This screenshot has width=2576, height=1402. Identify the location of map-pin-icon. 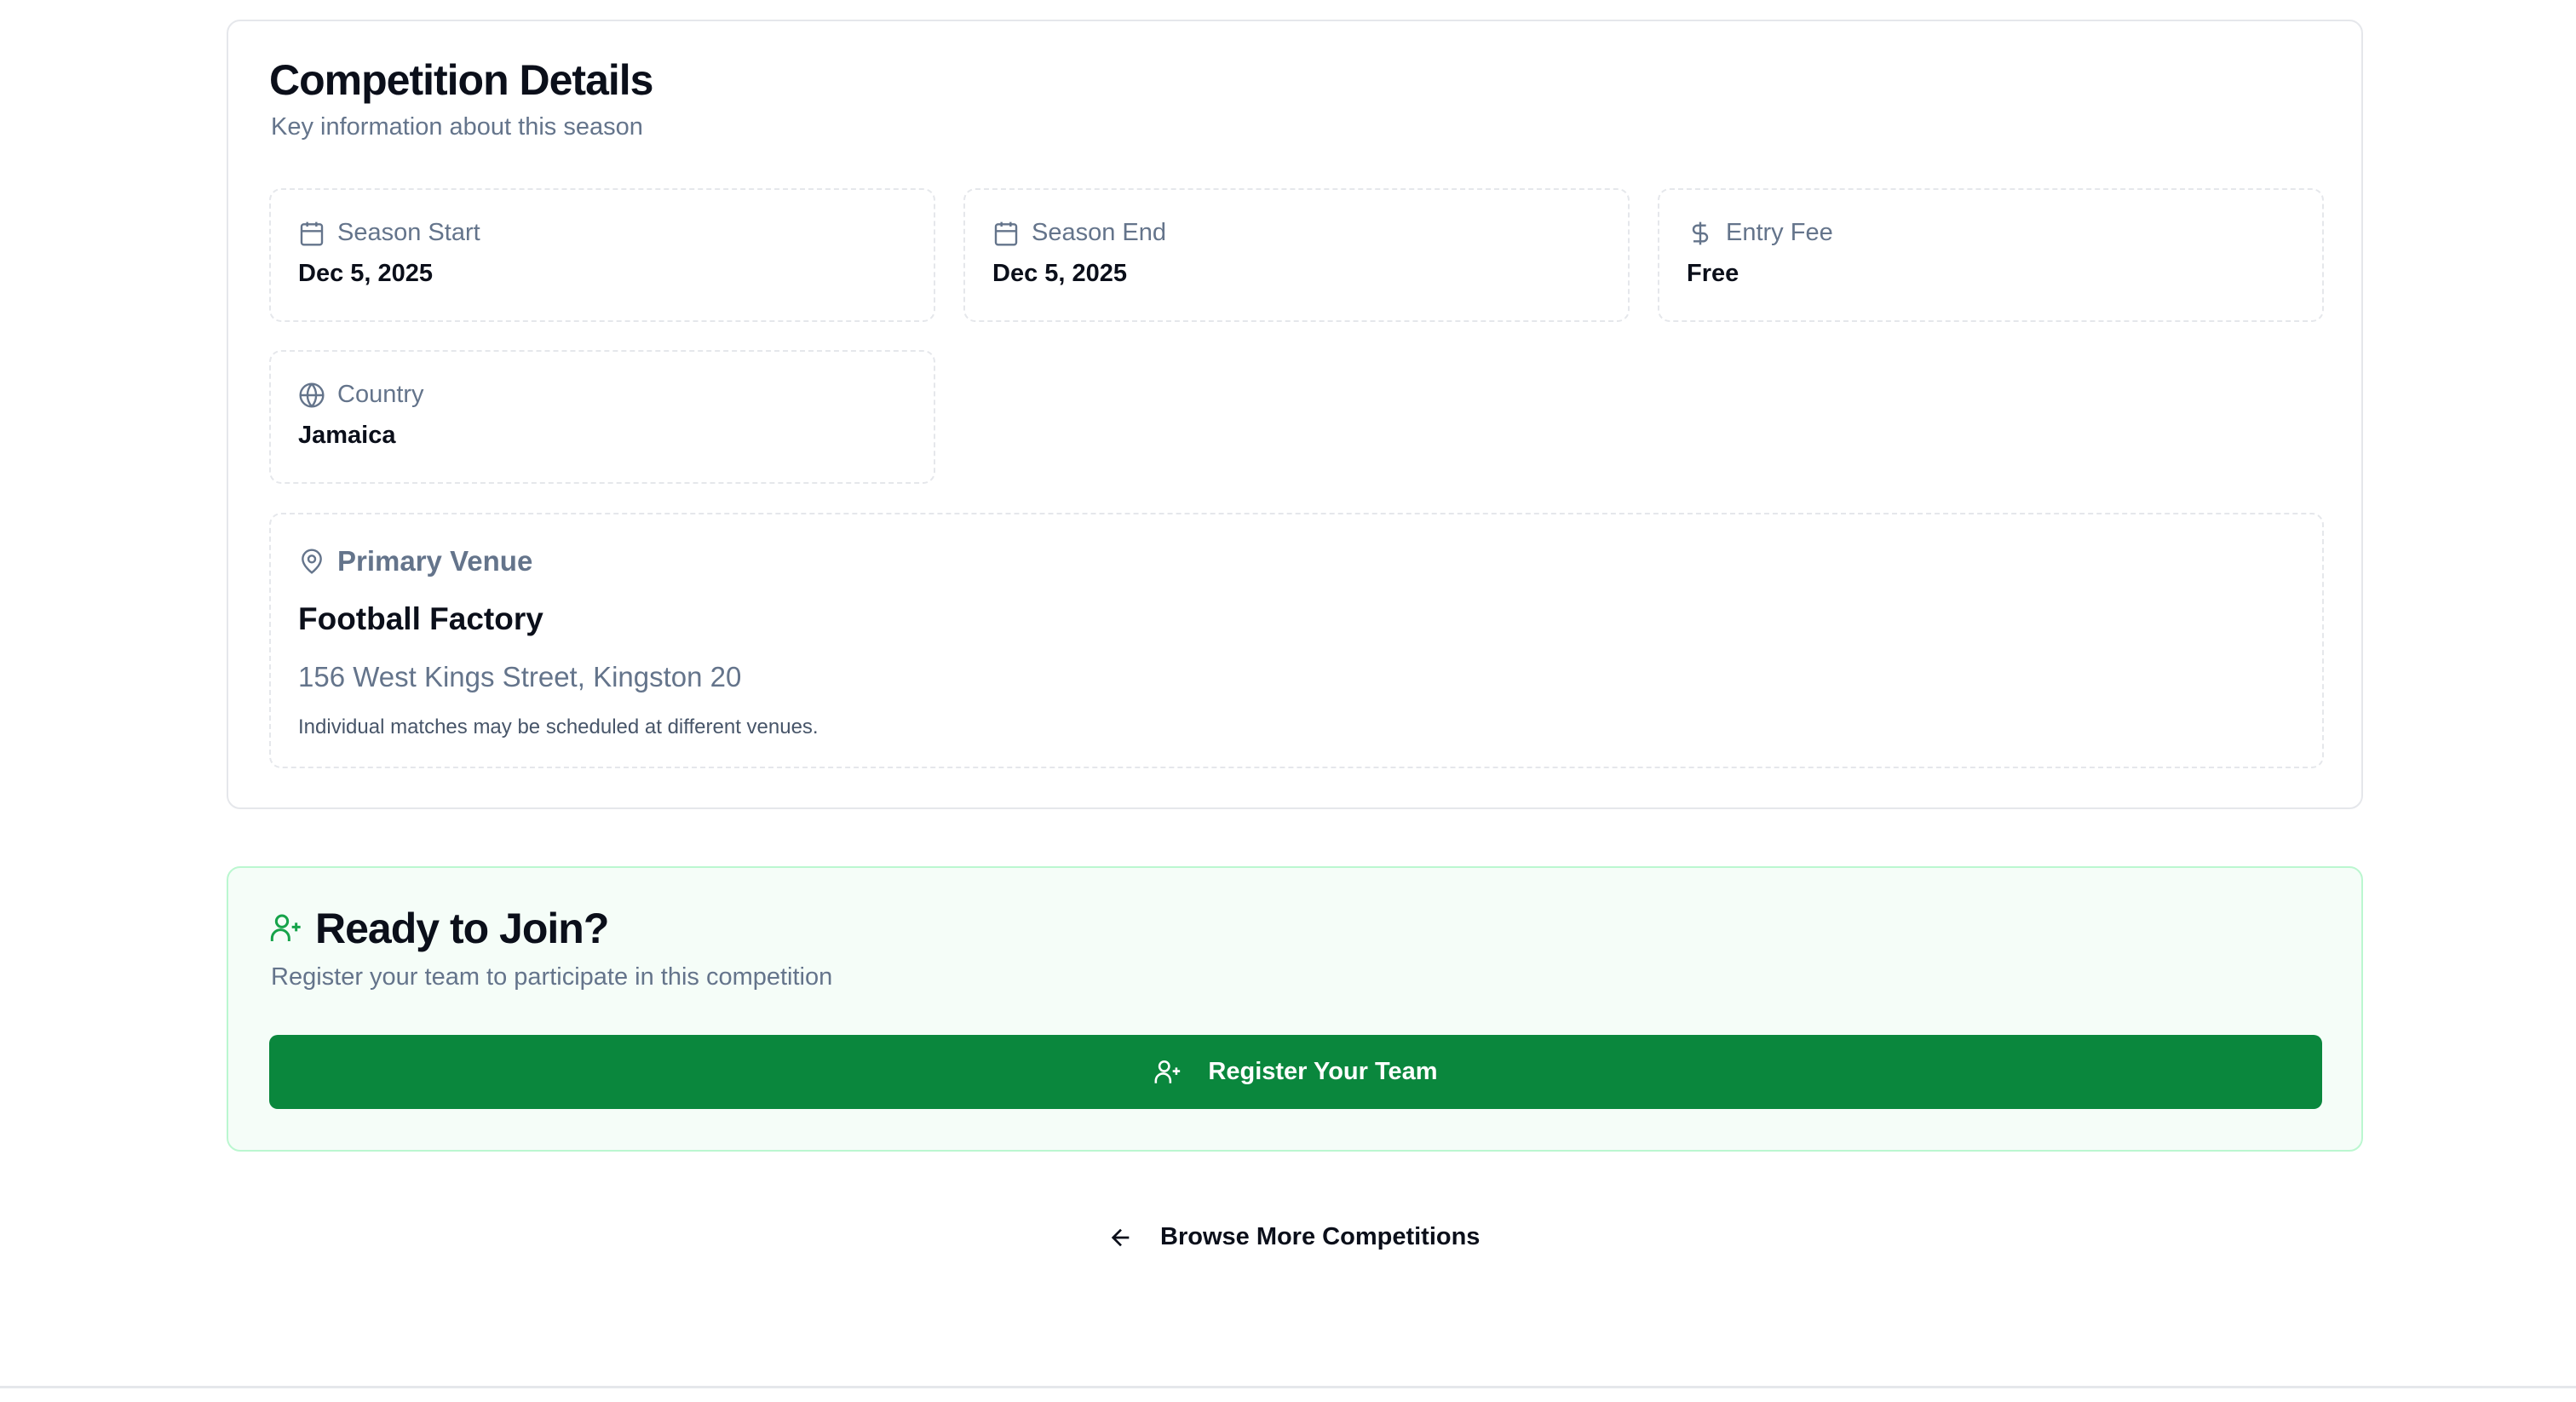
(312, 561).